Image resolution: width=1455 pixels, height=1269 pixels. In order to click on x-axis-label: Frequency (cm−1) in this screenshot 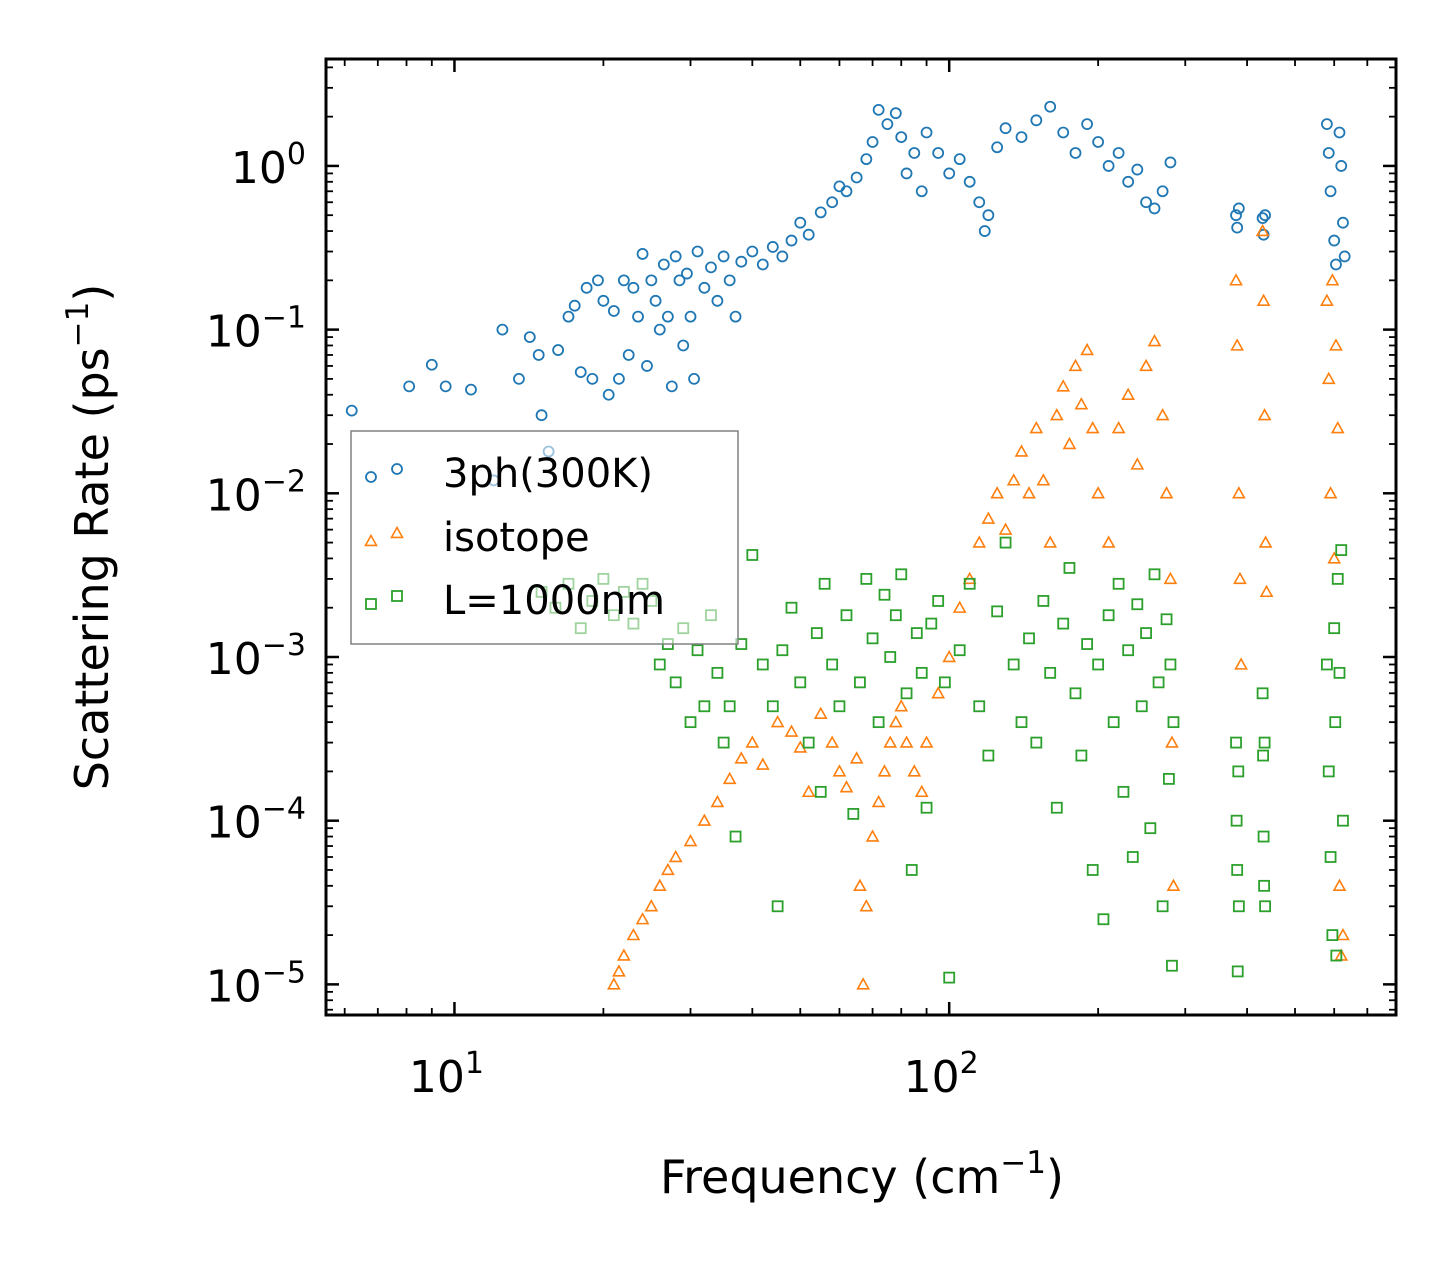, I will do `click(862, 1174)`.